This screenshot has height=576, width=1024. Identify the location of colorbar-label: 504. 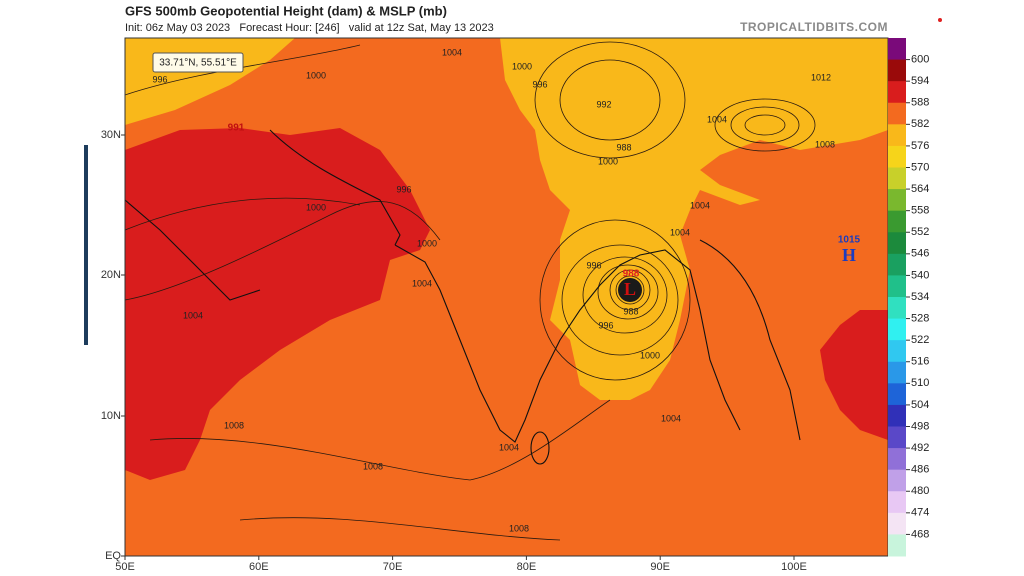
(920, 405).